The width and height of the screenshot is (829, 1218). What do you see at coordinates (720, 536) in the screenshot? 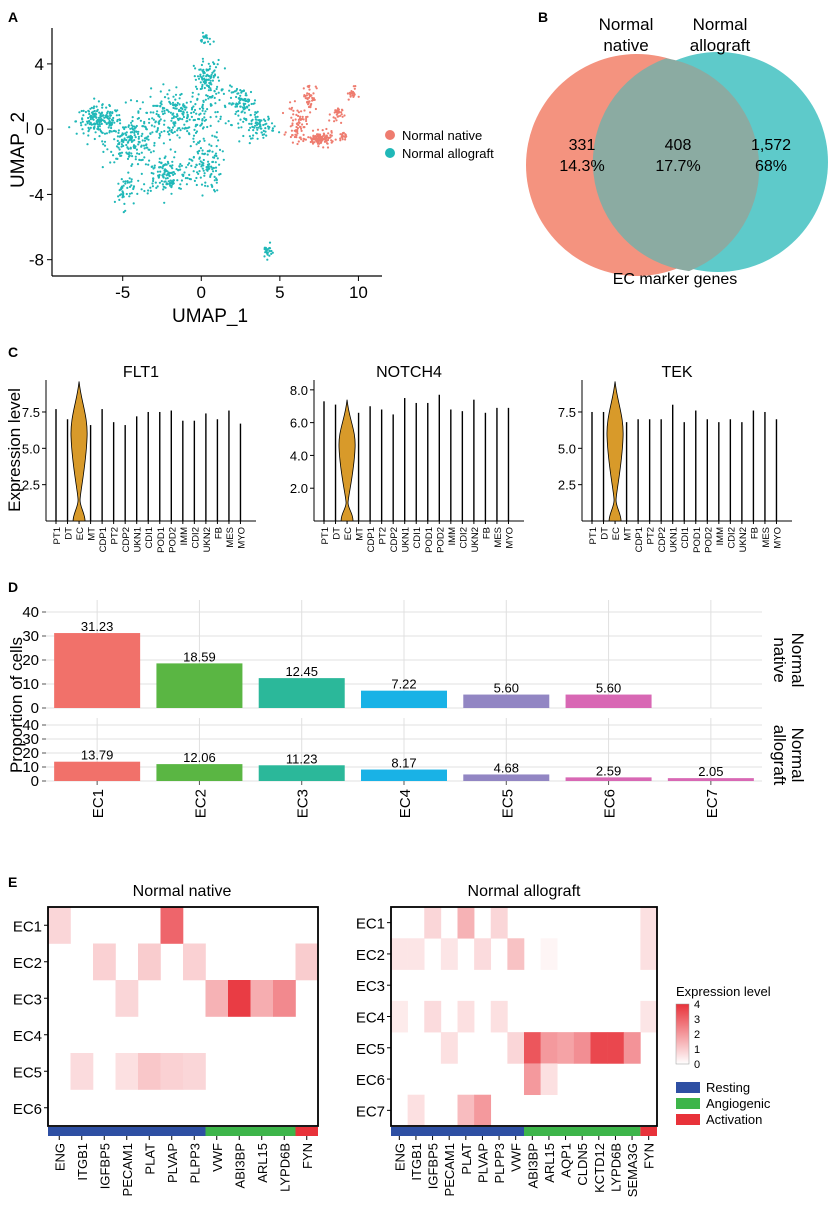
I see `violin-x-tick-label: IMM` at bounding box center [720, 536].